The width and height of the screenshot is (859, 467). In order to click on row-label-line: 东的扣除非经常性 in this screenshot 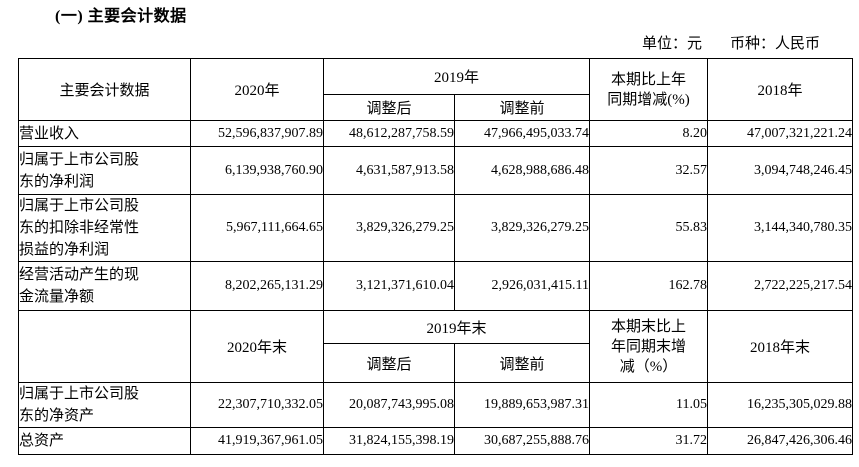, I will do `click(79, 228)`.